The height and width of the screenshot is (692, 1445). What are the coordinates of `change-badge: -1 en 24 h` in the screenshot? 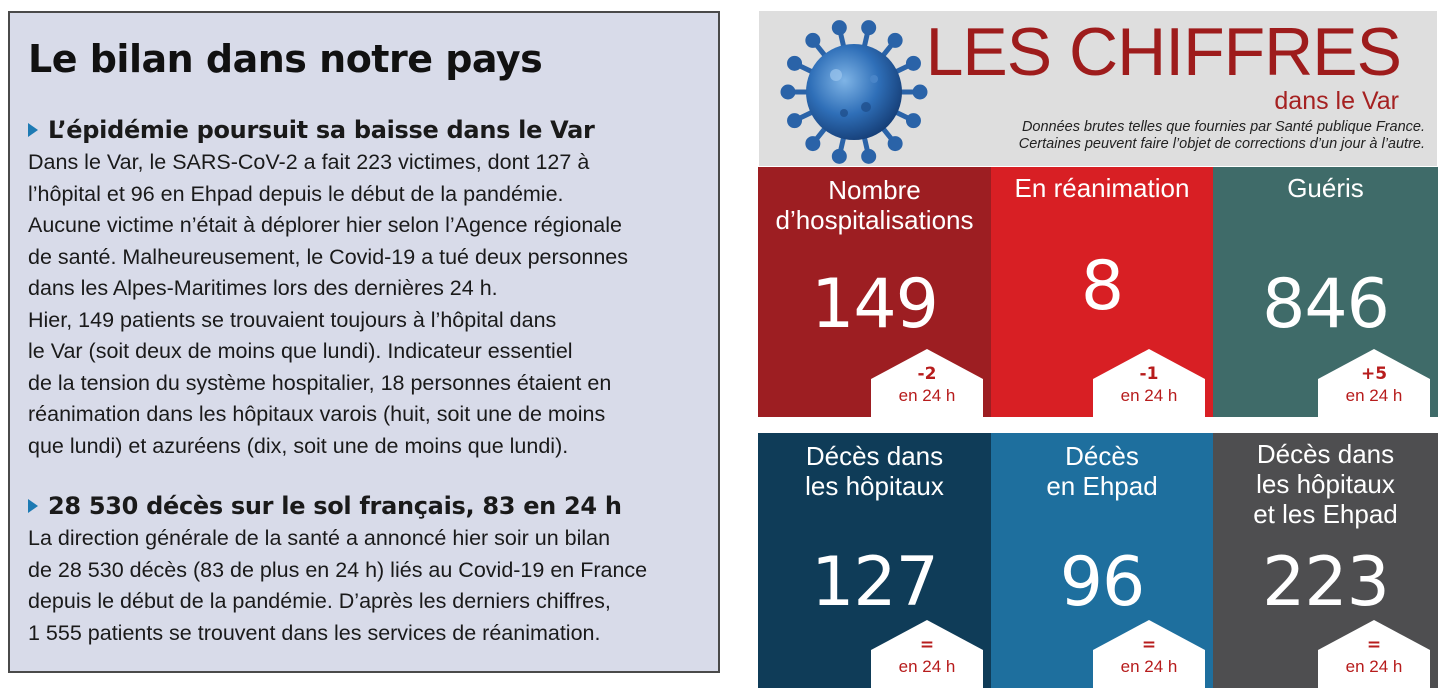 It's located at (1149, 383).